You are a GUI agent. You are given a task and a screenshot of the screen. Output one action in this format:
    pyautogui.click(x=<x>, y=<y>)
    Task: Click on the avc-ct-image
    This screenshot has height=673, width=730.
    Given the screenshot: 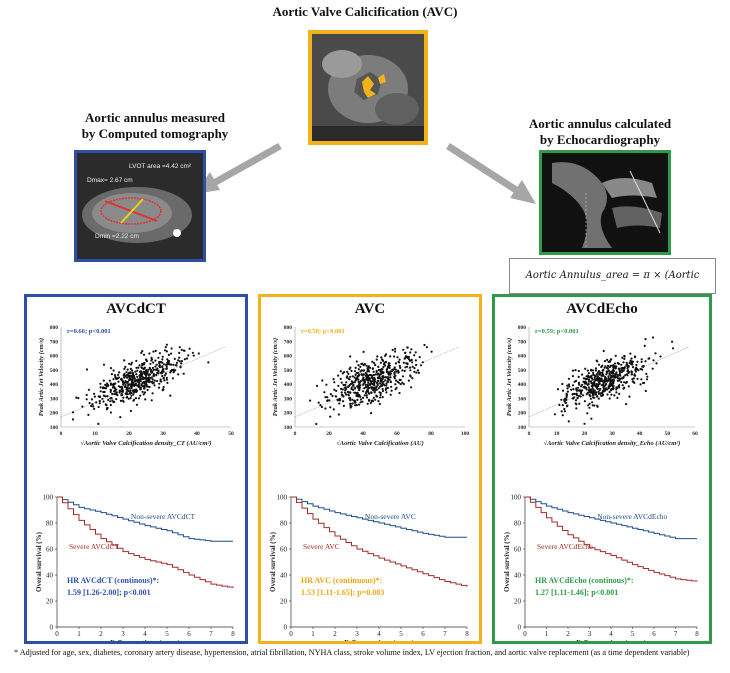 What is the action you would take?
    pyautogui.click(x=368, y=87)
    